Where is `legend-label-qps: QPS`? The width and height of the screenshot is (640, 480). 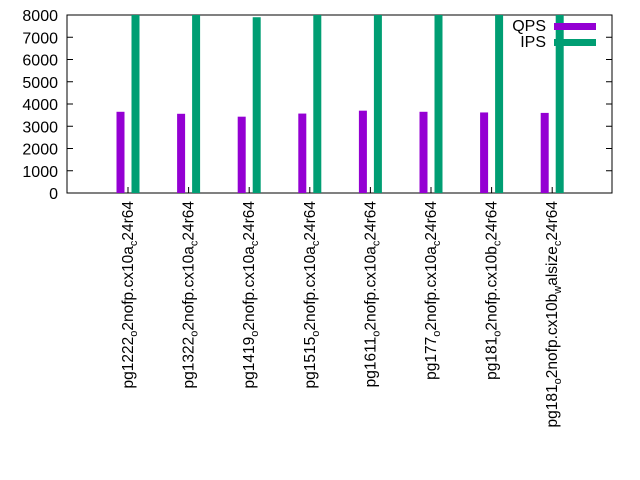
legend-label-qps: QPS is located at coordinates (529, 26).